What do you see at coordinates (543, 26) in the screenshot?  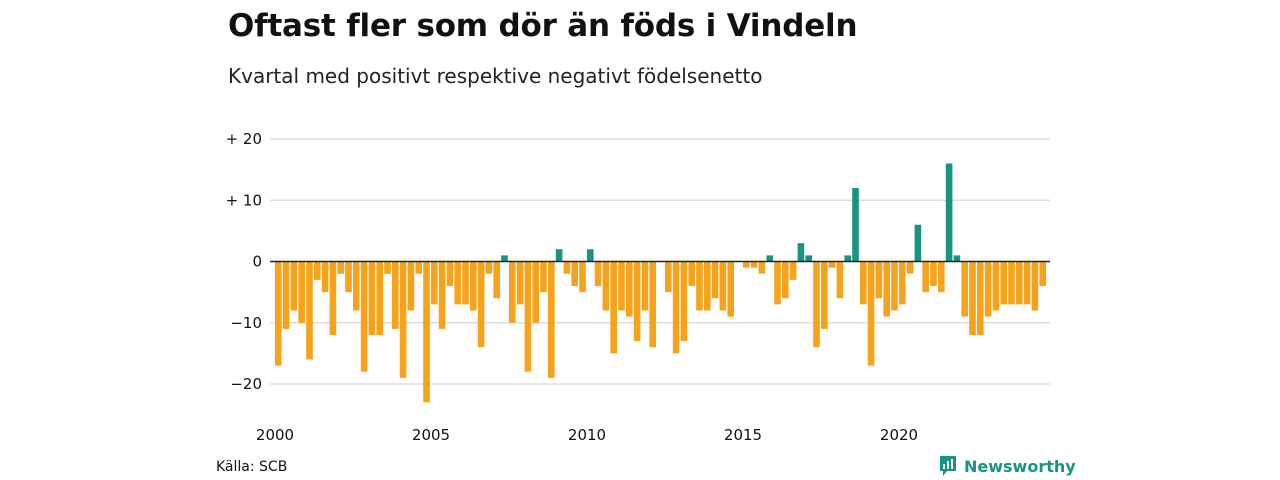 I see `chart-title: Oftast fler som dör än föds i Vindeln` at bounding box center [543, 26].